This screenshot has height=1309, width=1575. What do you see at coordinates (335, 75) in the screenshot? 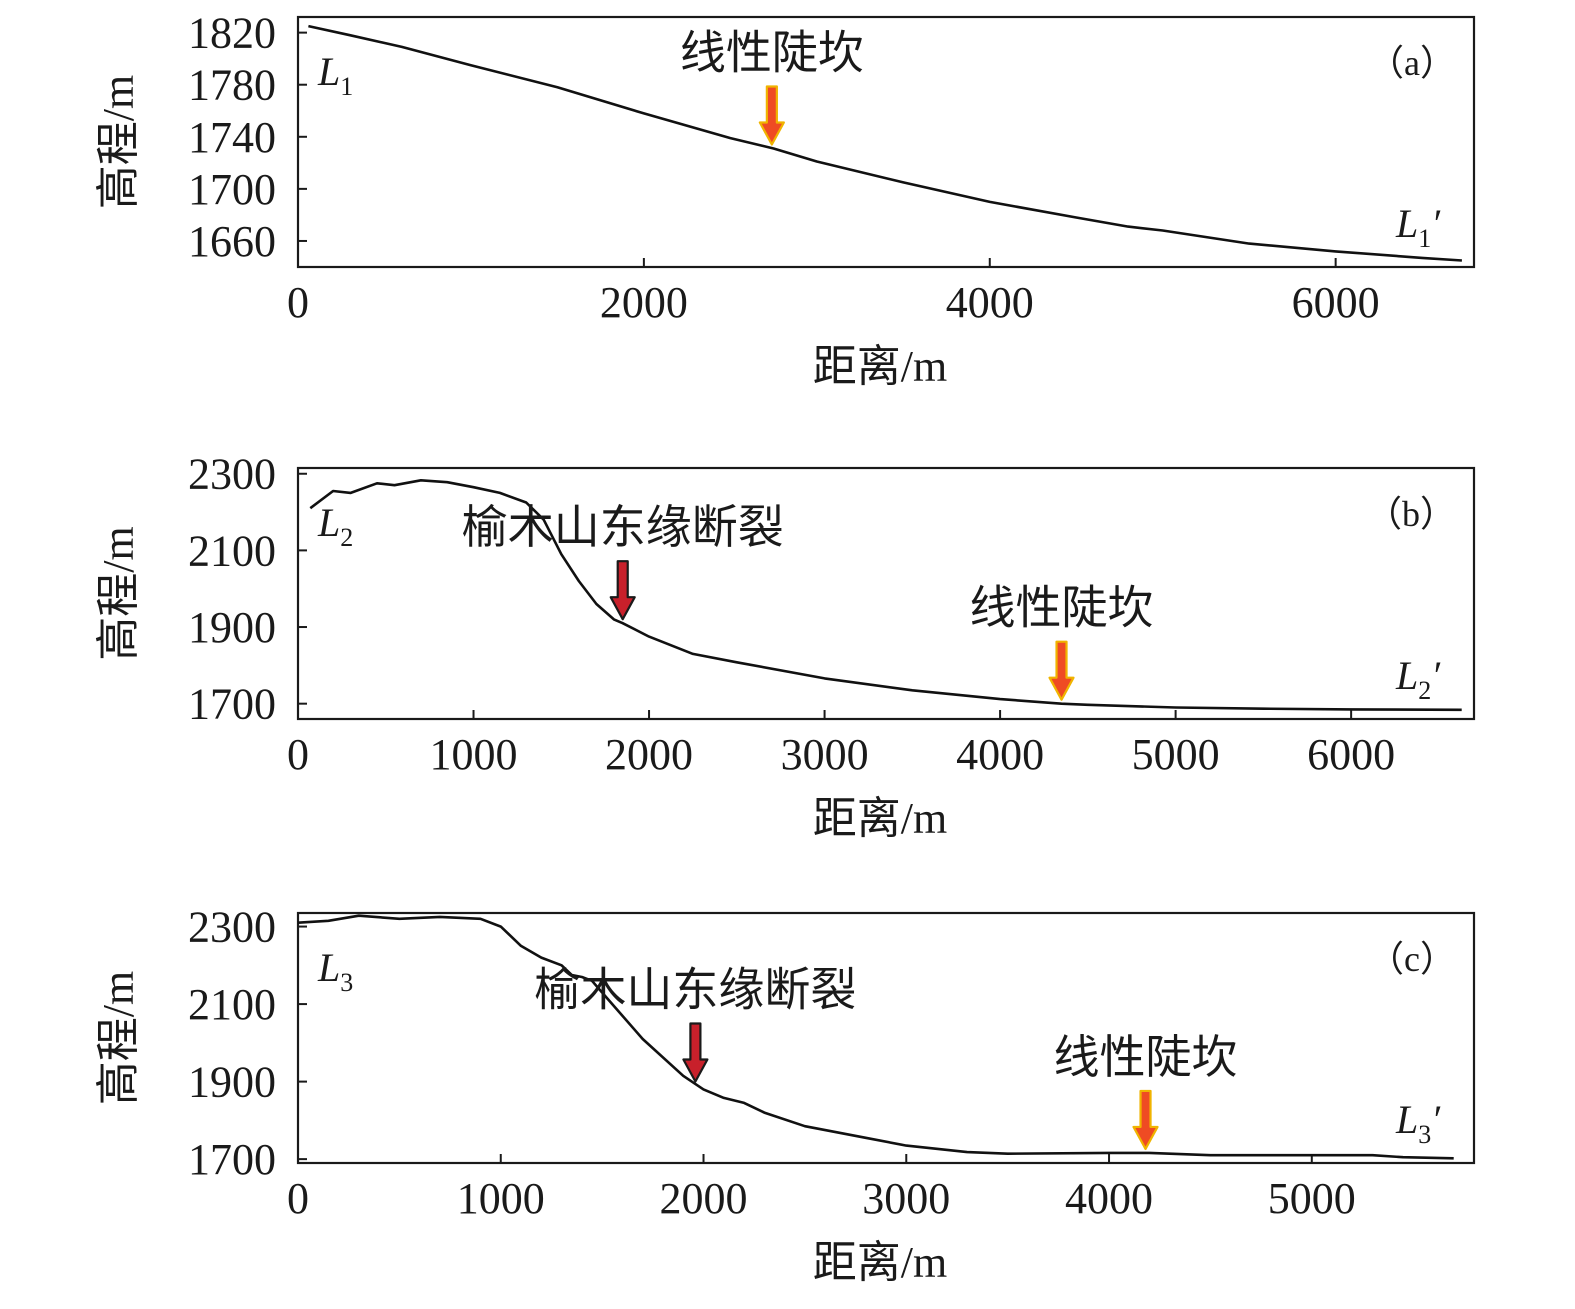
I see `profile-start-label: L1` at bounding box center [335, 75].